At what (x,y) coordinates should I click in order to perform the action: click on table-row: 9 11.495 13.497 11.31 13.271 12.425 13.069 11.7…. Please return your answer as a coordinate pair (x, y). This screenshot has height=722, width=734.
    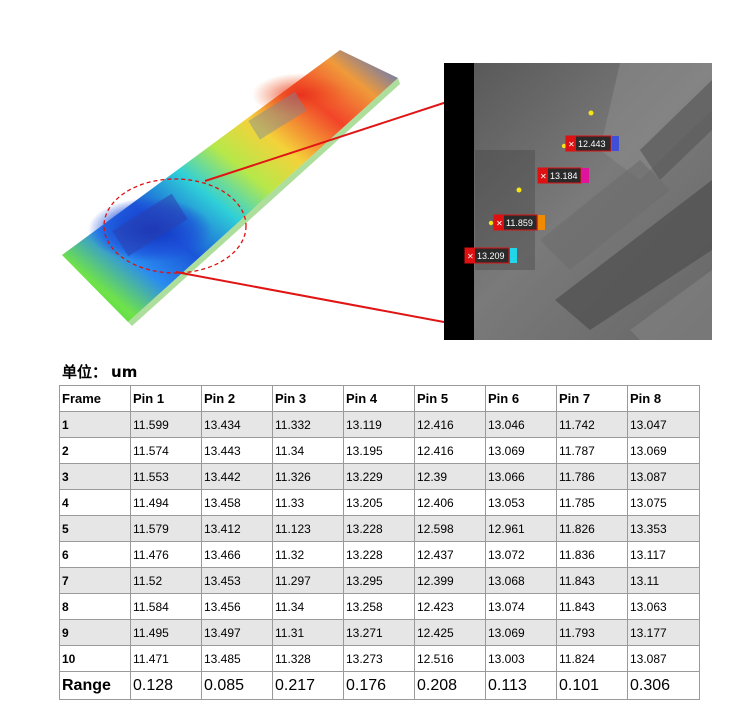
    Looking at the image, I should click on (379, 632).